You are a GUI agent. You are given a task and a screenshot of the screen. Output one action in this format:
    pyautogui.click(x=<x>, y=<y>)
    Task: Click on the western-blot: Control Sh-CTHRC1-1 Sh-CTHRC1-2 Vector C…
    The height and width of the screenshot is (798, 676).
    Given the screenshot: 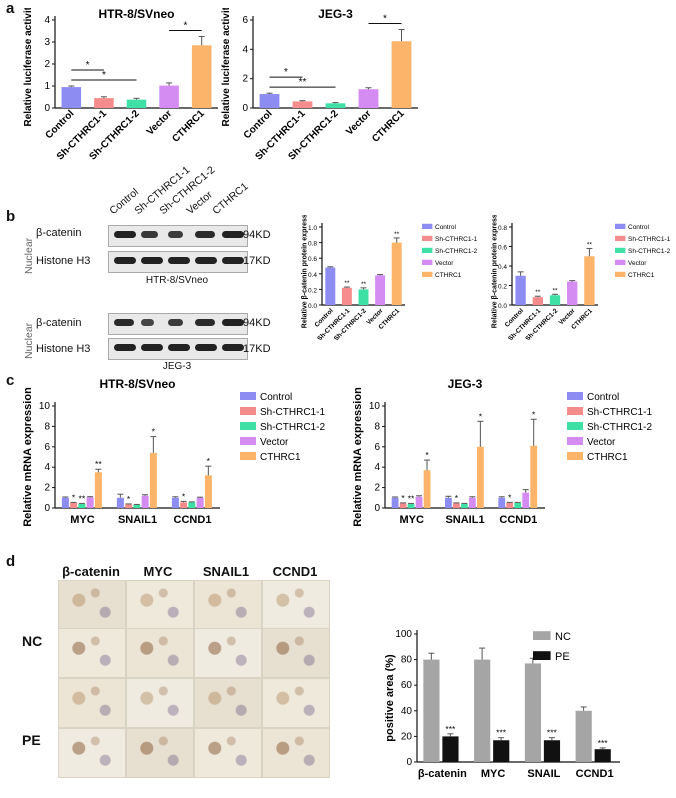 What is the action you would take?
    pyautogui.click(x=160, y=268)
    